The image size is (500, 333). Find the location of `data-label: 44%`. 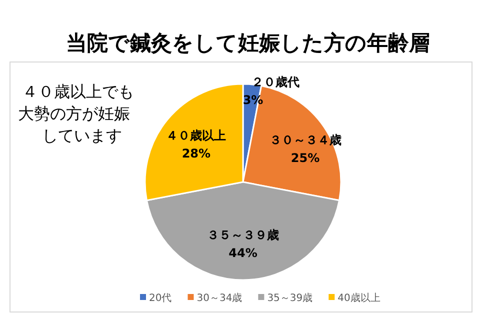

data-label: 44% is located at coordinates (243, 253).